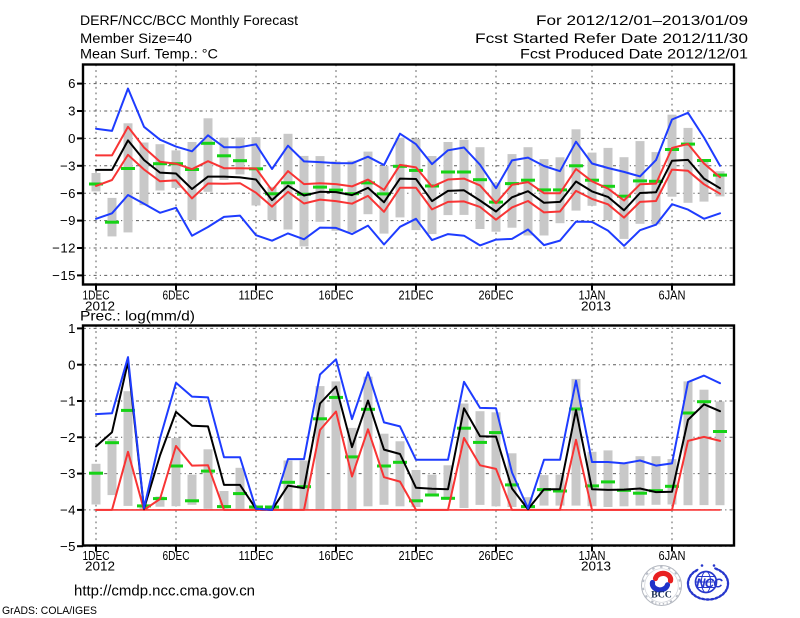 The width and height of the screenshot is (800, 618). What do you see at coordinates (709, 583) in the screenshot?
I see `svg-text: NCC` at bounding box center [709, 583].